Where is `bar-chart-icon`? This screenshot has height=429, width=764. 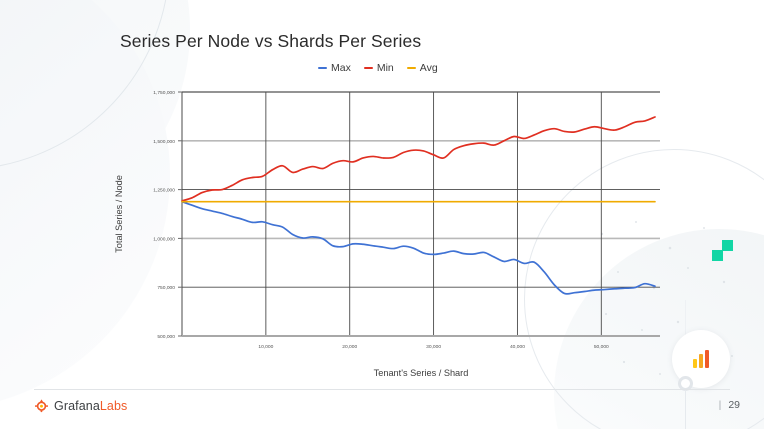 bar-chart-icon is located at coordinates (701, 359).